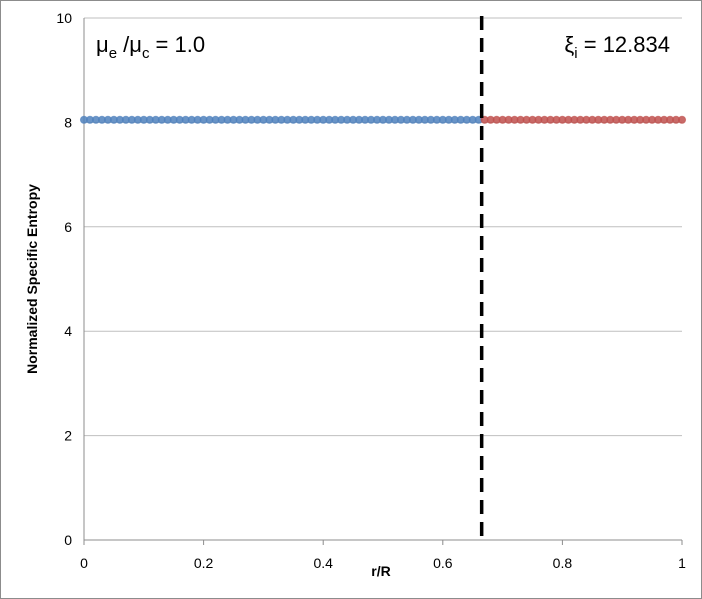  I want to click on annotation-subscript: c, so click(146, 53).